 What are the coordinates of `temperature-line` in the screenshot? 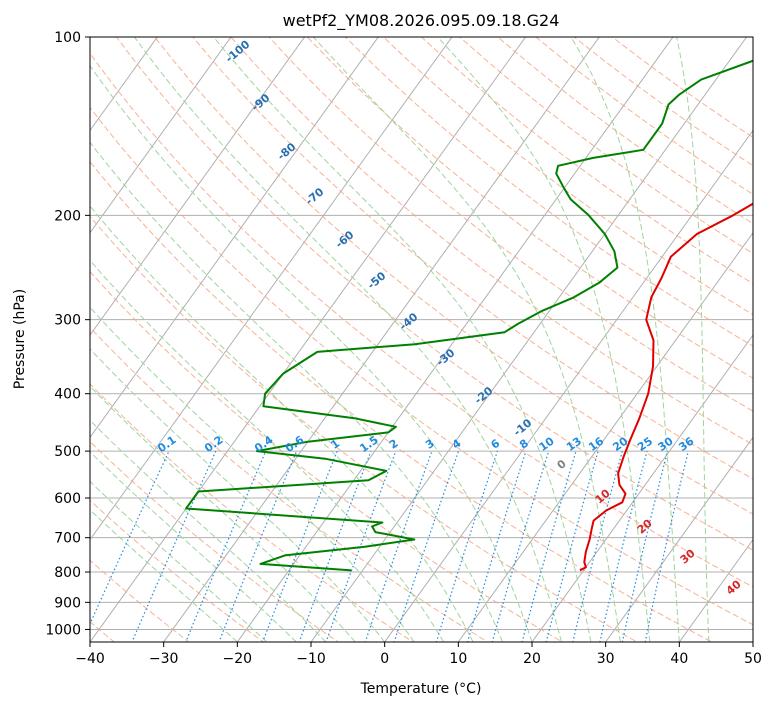 It's located at (666, 387).